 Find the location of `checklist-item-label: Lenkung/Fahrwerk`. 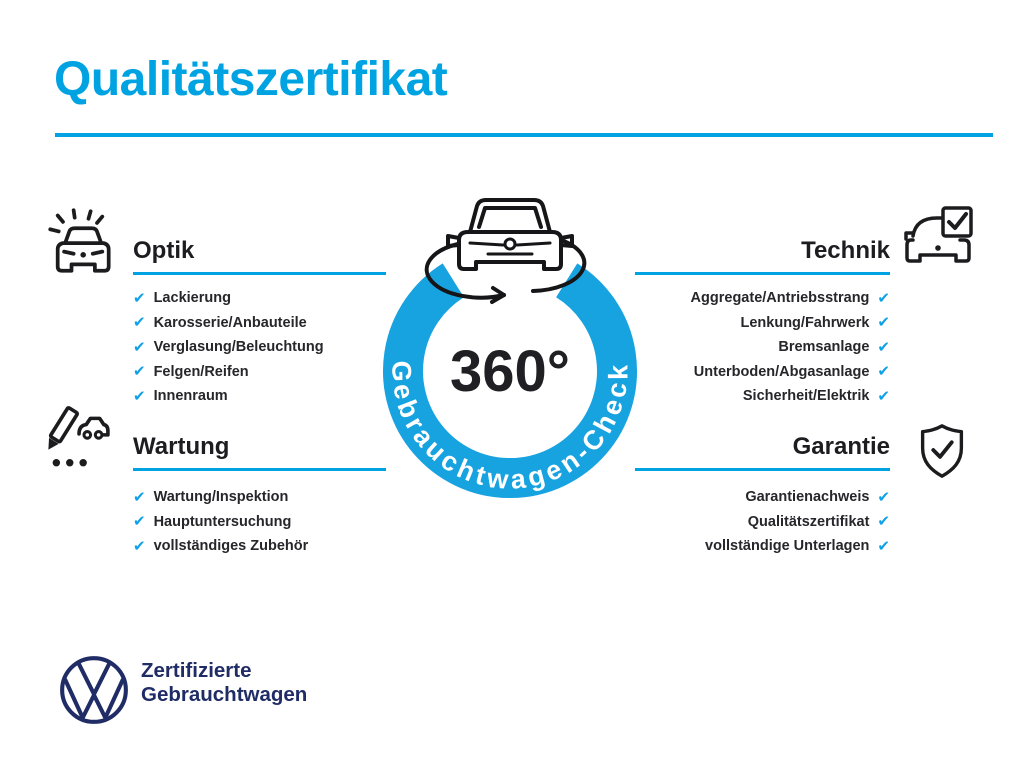

checklist-item-label: Lenkung/Fahrwerk is located at coordinates (805, 322).